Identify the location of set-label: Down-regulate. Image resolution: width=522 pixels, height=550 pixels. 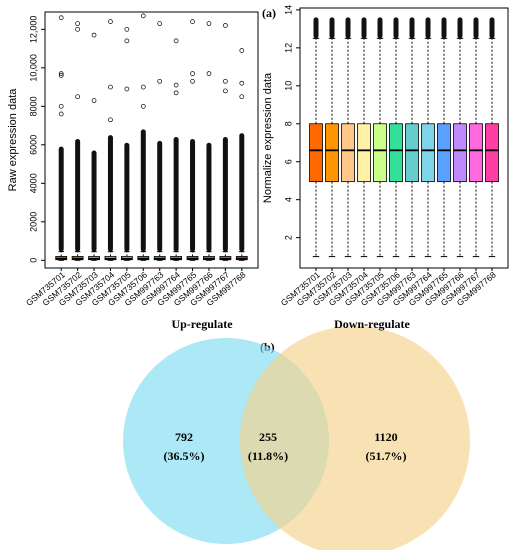
(372, 324).